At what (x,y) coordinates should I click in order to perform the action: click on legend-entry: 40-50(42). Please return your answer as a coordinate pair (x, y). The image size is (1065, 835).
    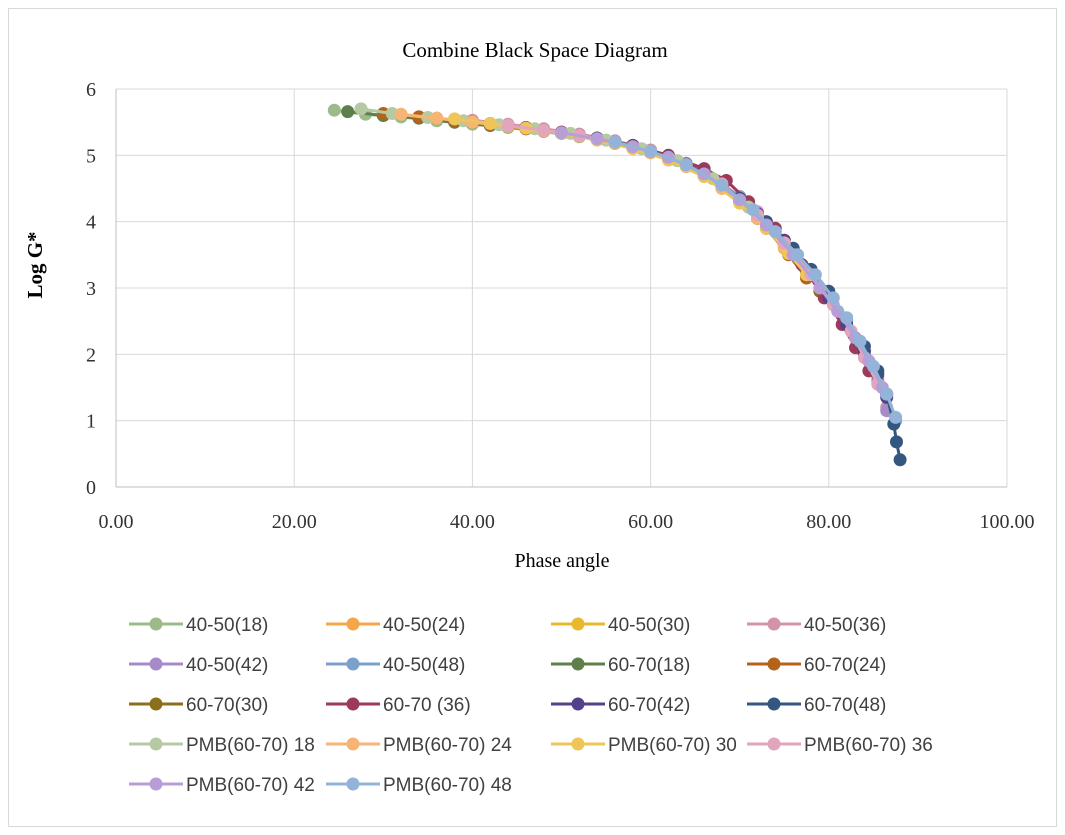
    Looking at the image, I should click on (198, 665).